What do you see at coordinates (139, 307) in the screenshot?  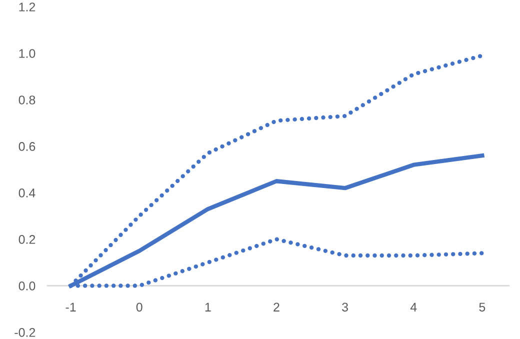 I see `x-tick-label: 0` at bounding box center [139, 307].